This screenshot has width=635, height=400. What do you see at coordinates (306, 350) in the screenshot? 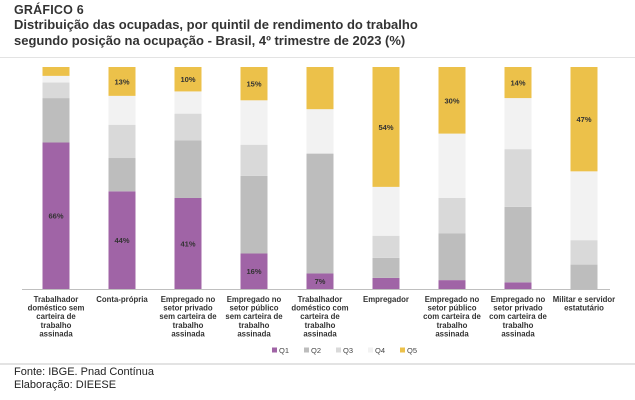
I see `legend-swatch-q2` at bounding box center [306, 350].